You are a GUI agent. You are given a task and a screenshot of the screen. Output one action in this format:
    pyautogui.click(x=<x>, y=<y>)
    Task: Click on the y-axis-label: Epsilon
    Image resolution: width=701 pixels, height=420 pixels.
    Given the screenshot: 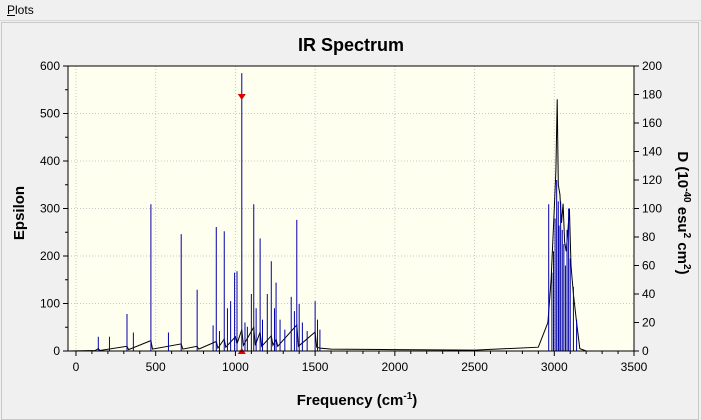 What is the action you would take?
    pyautogui.click(x=19, y=213)
    